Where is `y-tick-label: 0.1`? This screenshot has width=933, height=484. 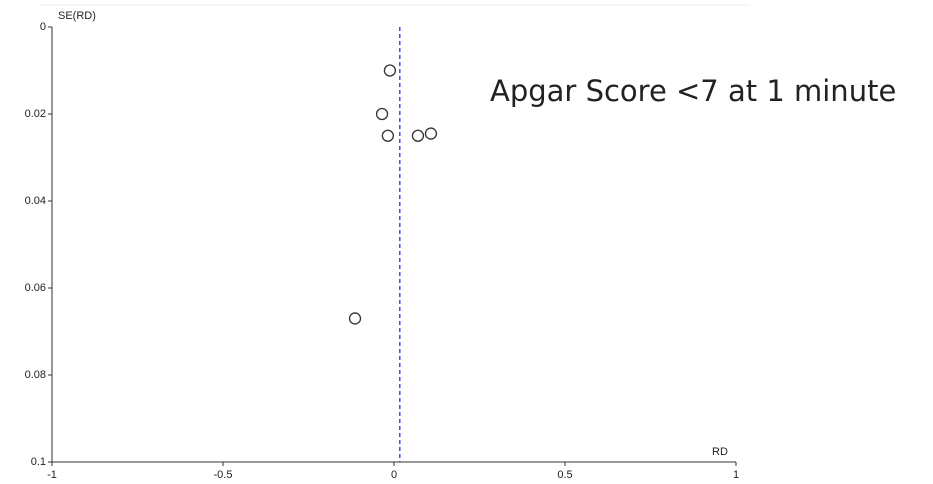
y-tick-label: 0.1 is located at coordinates (38, 462).